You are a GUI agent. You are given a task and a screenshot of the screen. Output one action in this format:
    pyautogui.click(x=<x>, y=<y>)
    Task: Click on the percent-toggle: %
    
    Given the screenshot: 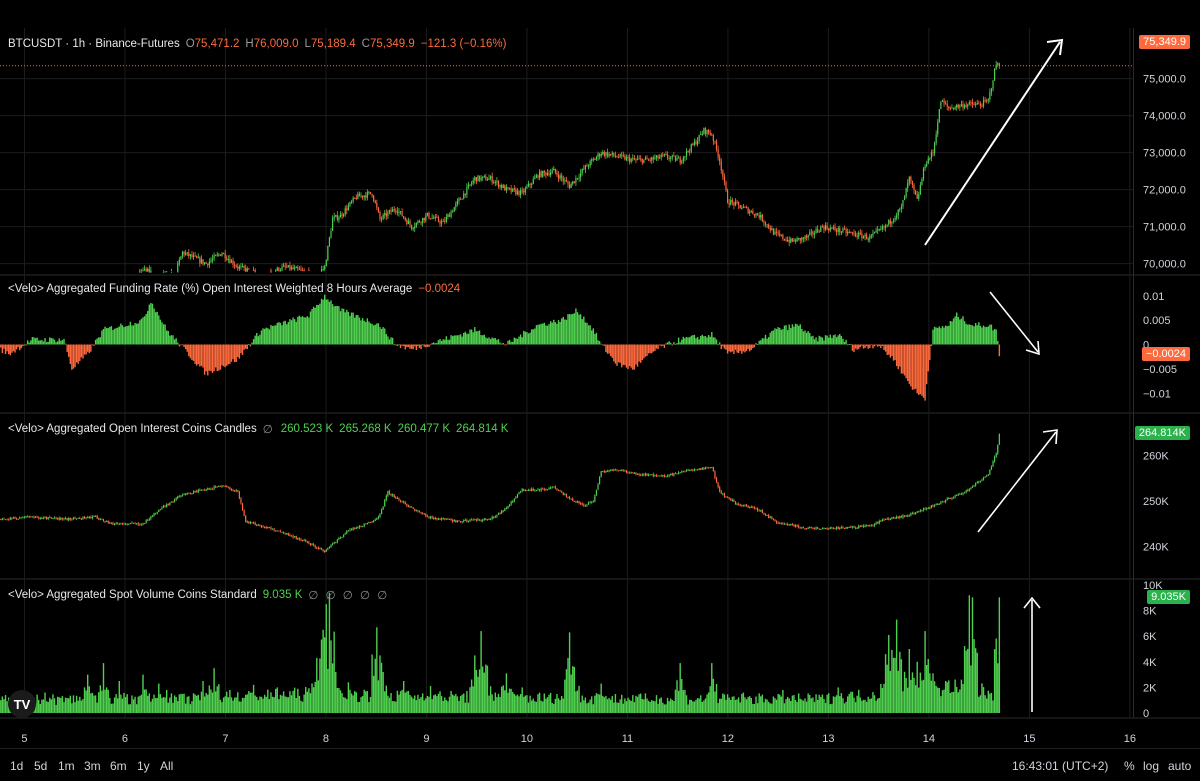 What is the action you would take?
    pyautogui.click(x=1129, y=766)
    